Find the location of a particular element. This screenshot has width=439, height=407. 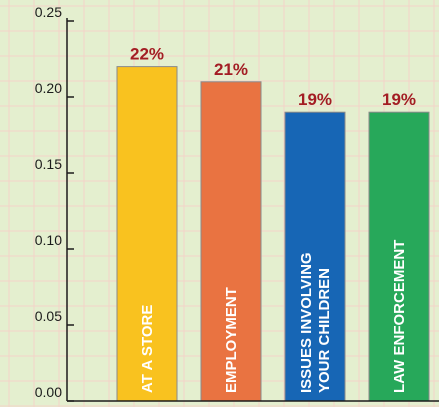

y-tick-label: 0.00 is located at coordinates (48, 392).